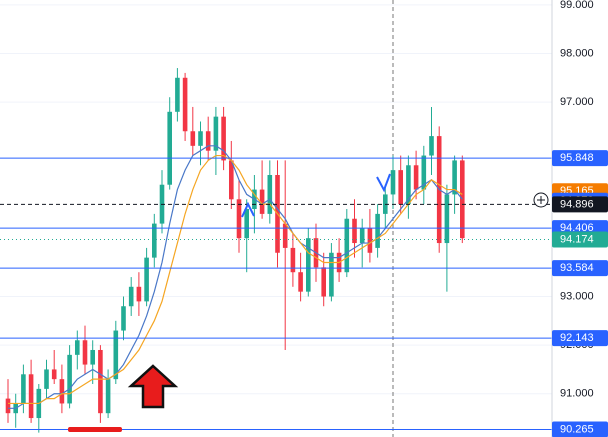 The height and width of the screenshot is (437, 608). I want to click on y-tick-label: 97.000, so click(577, 102).